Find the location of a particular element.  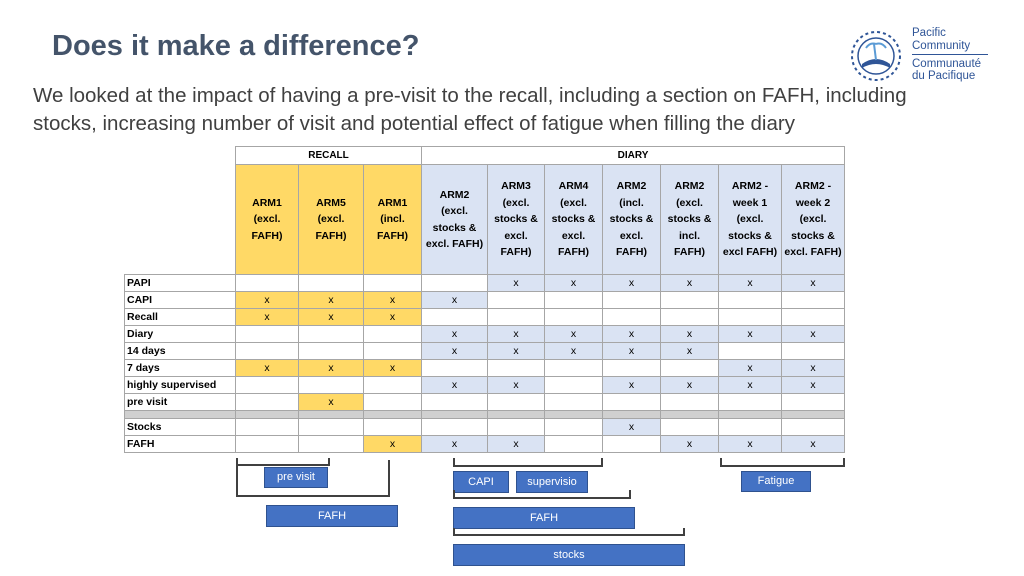

row-label: Diary is located at coordinates (180, 334).